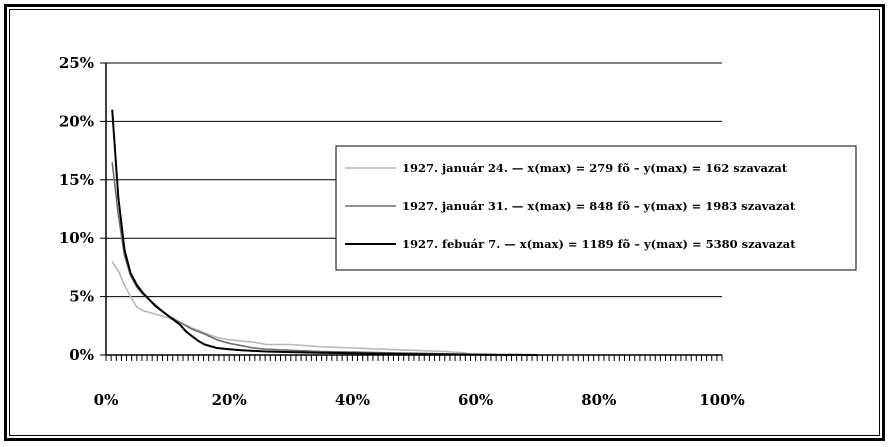  I want to click on x-tick-label-3: 60%, so click(475, 400).